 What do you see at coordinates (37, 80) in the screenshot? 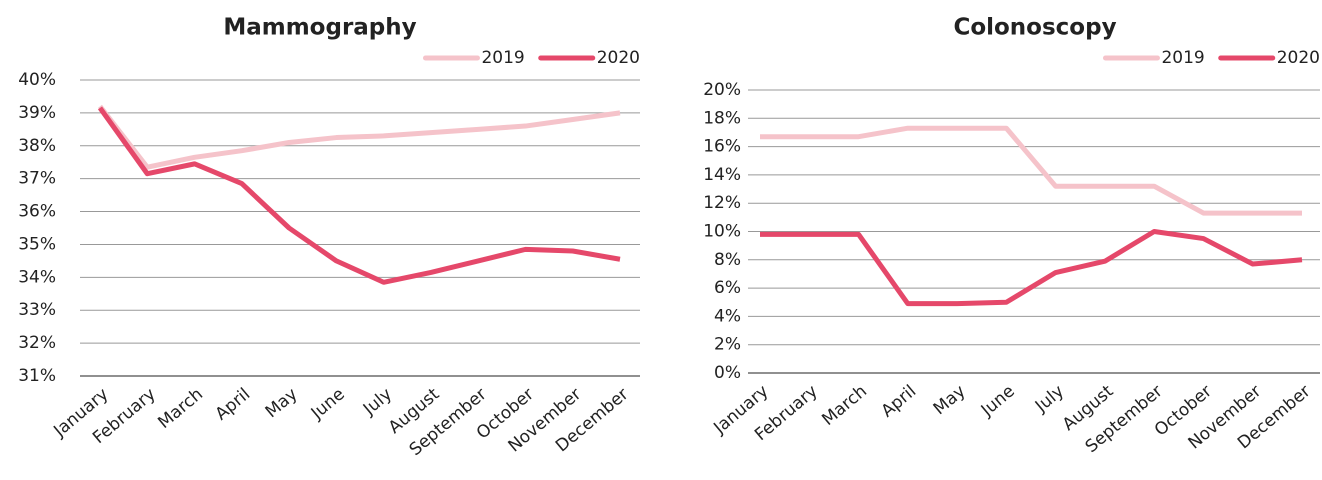
I see `y-tick-label: 40%` at bounding box center [37, 80].